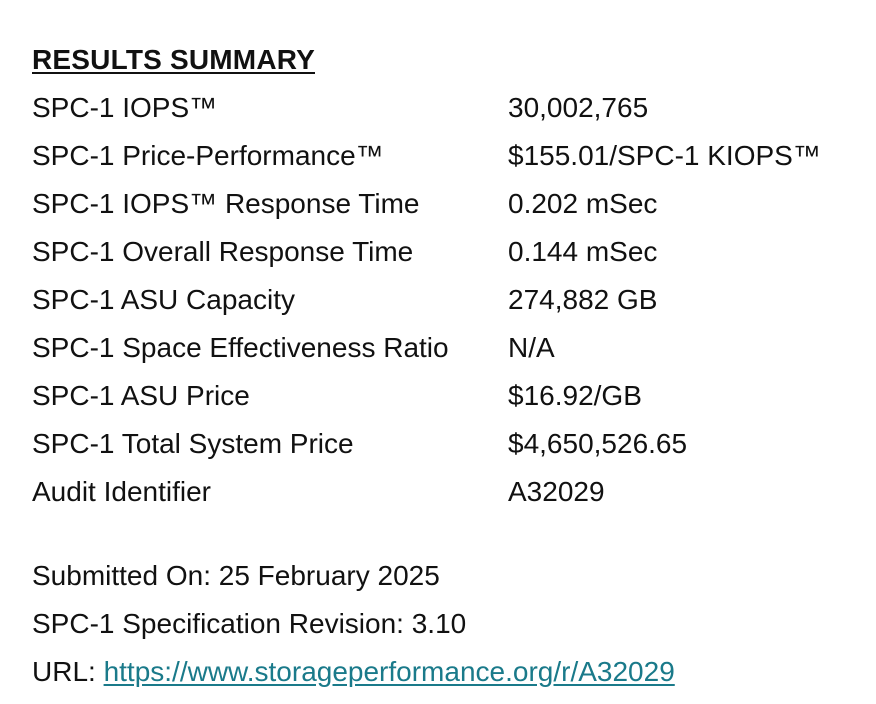 This screenshot has height=704, width=876. I want to click on row-label: SPC-1 ASU Capacity, so click(163, 299).